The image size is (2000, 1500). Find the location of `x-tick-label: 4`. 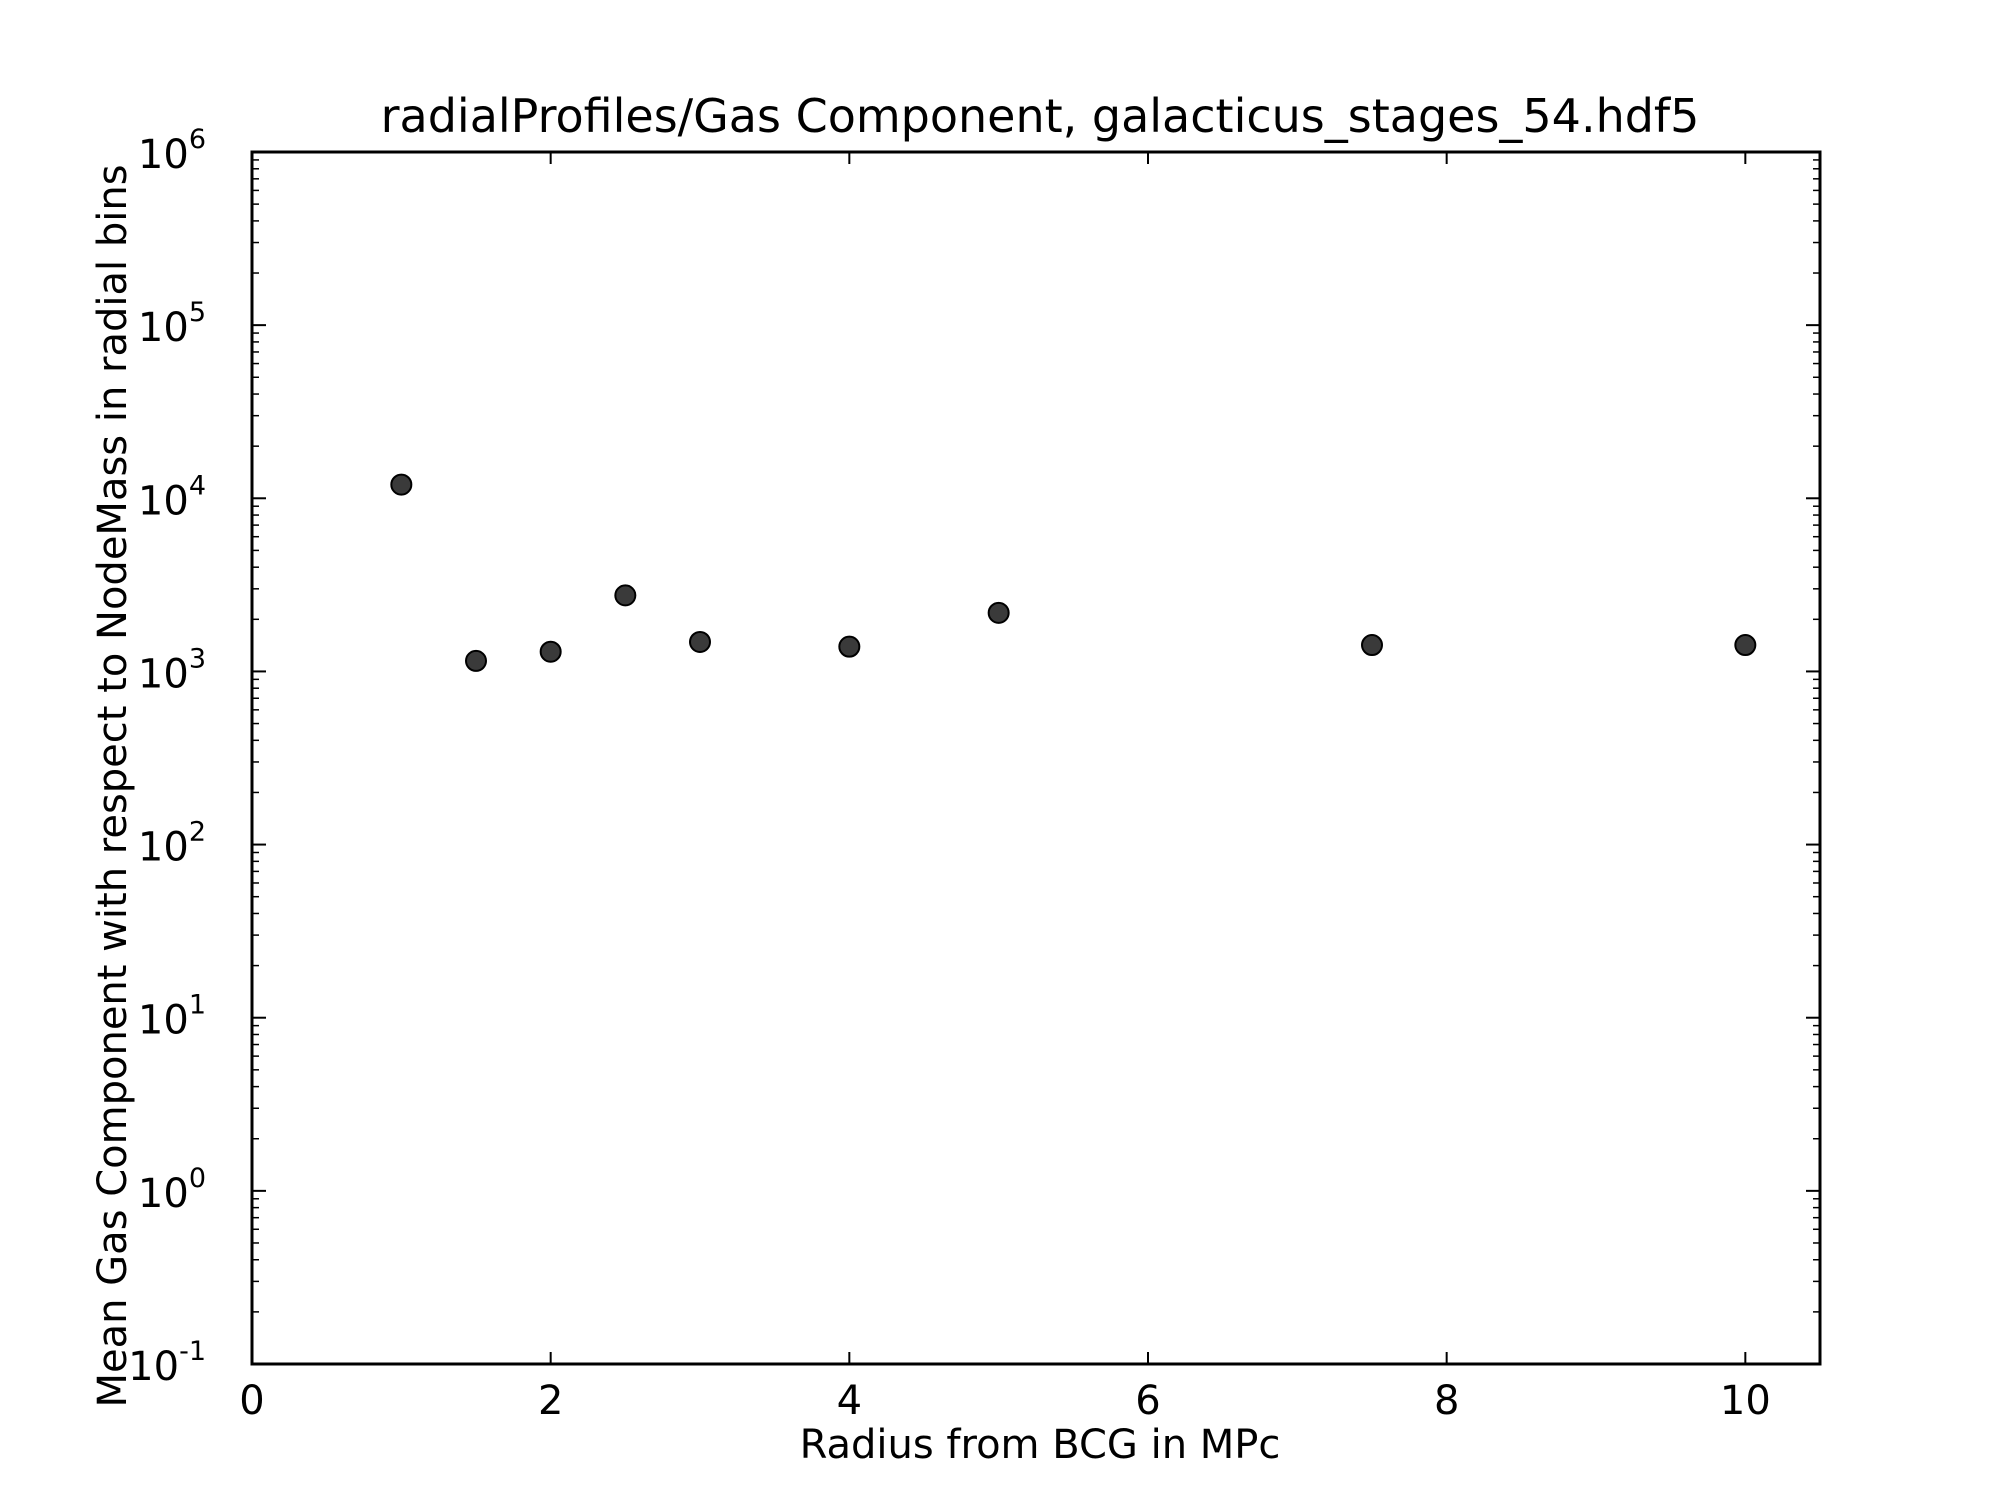

x-tick-label: 4 is located at coordinates (849, 1401).